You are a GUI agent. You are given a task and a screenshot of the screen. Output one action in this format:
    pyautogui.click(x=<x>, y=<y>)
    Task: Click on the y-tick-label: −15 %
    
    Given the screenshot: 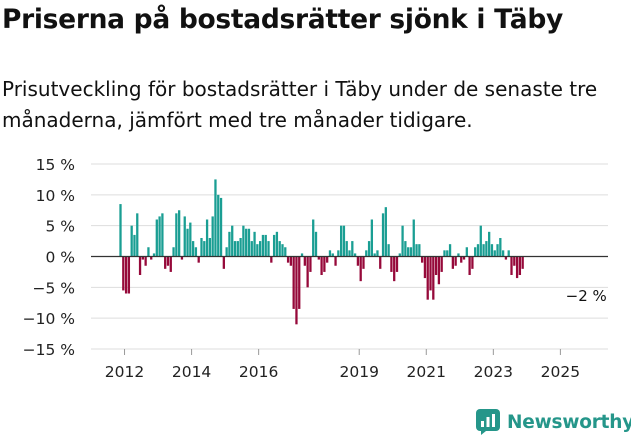 What is the action you would take?
    pyautogui.click(x=49, y=350)
    